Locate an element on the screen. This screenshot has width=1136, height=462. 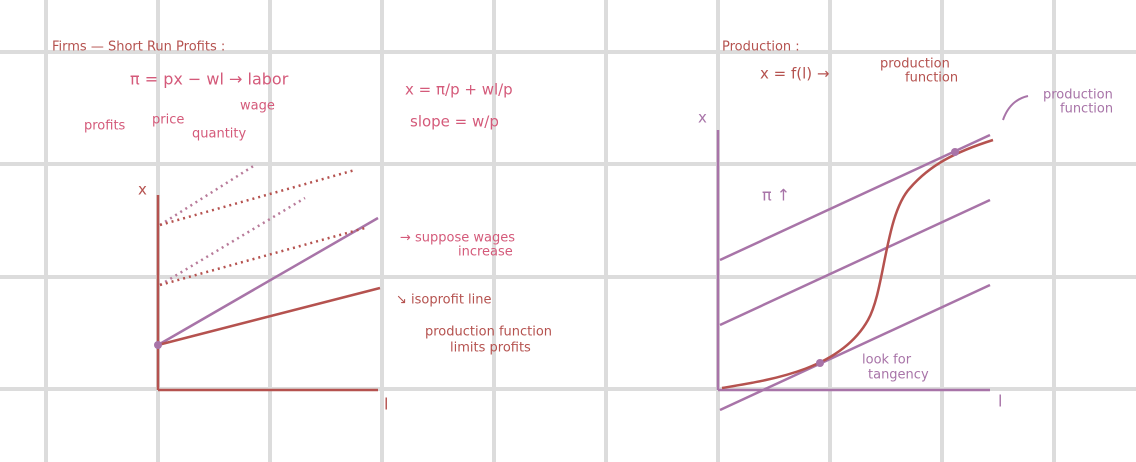
equation: x = f(l) → is located at coordinates (794, 74).